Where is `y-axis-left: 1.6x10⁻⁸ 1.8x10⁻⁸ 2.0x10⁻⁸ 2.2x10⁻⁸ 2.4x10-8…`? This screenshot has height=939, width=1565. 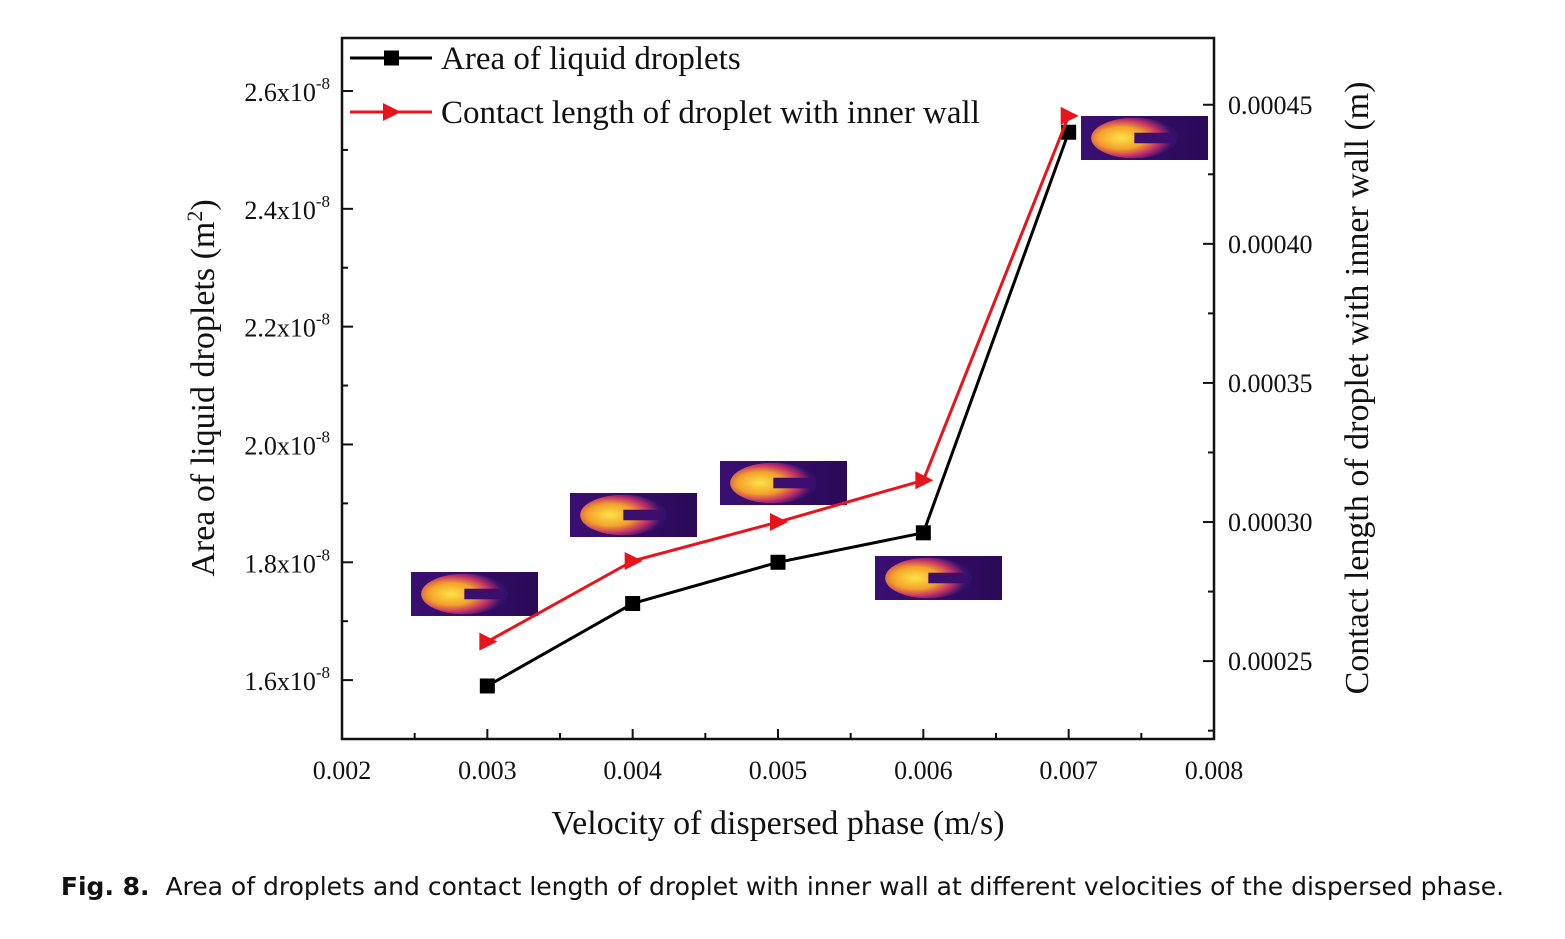
y-axis-left: 1.6x10⁻⁸ 1.8x10⁻⁸ 2.0x10⁻⁸ 2.2x10⁻⁸ 2.4x10-8… is located at coordinates (298, 407).